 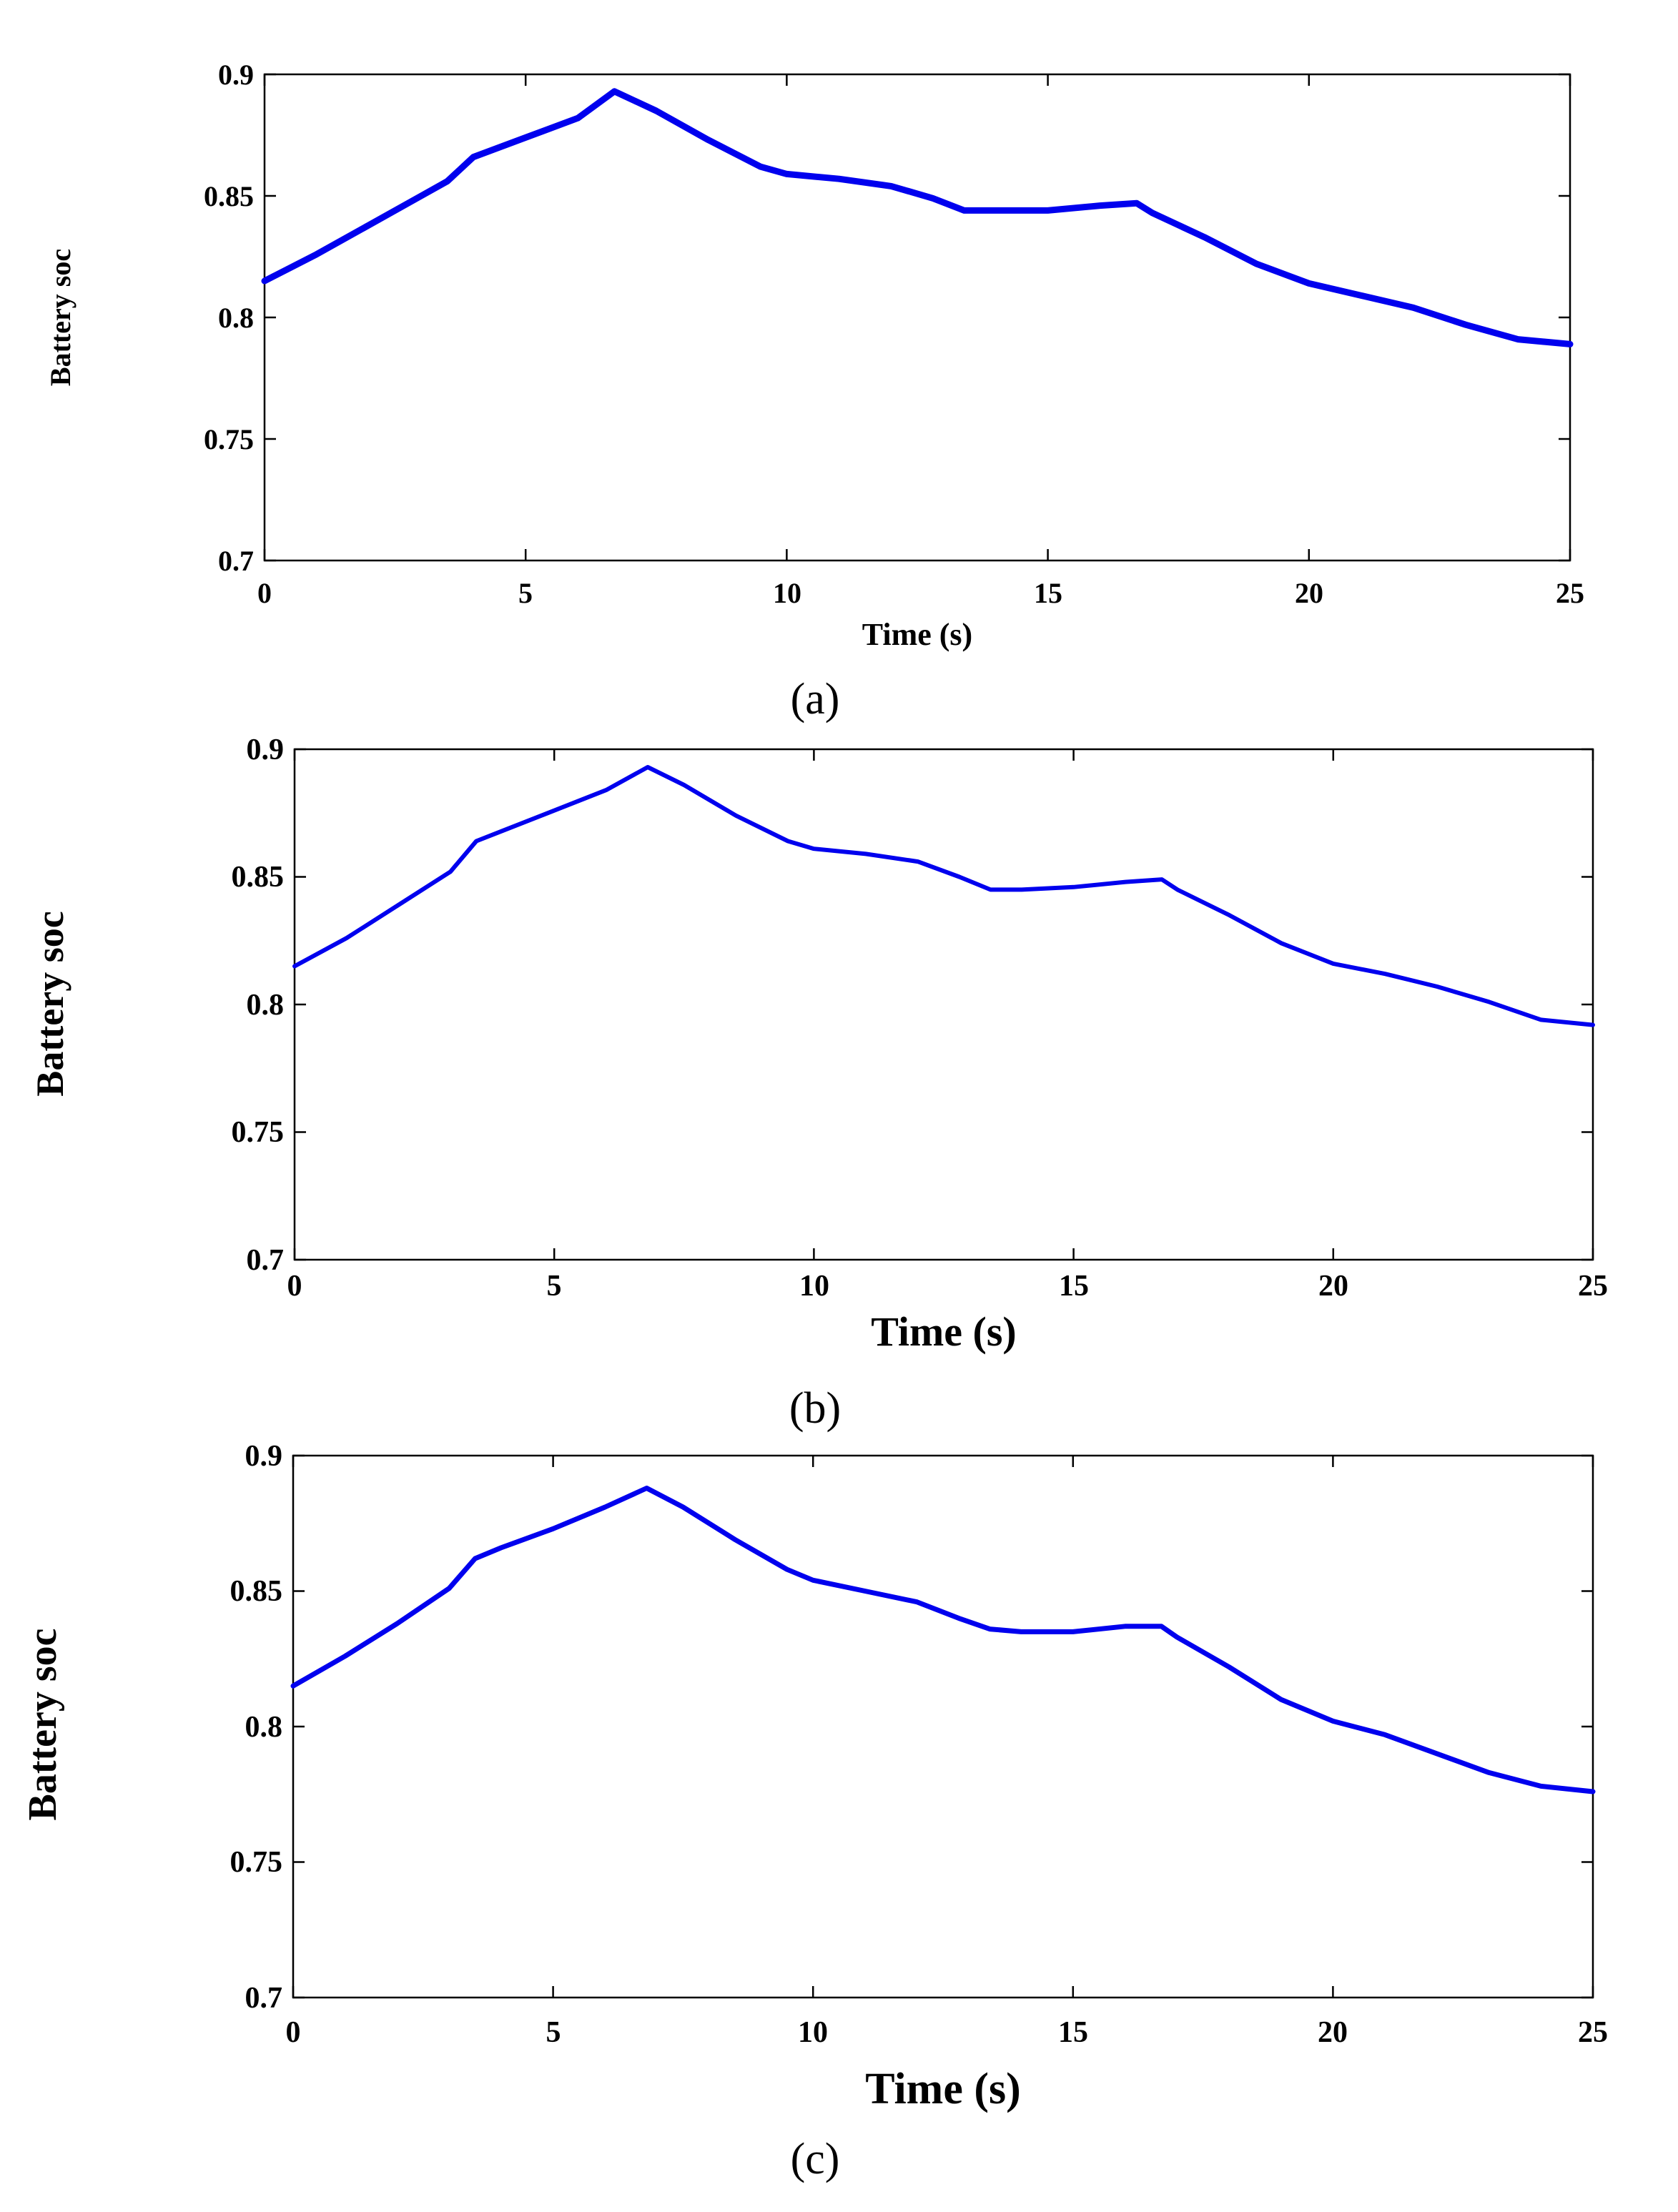 I want to click on panel-label: (a), so click(x=815, y=699).